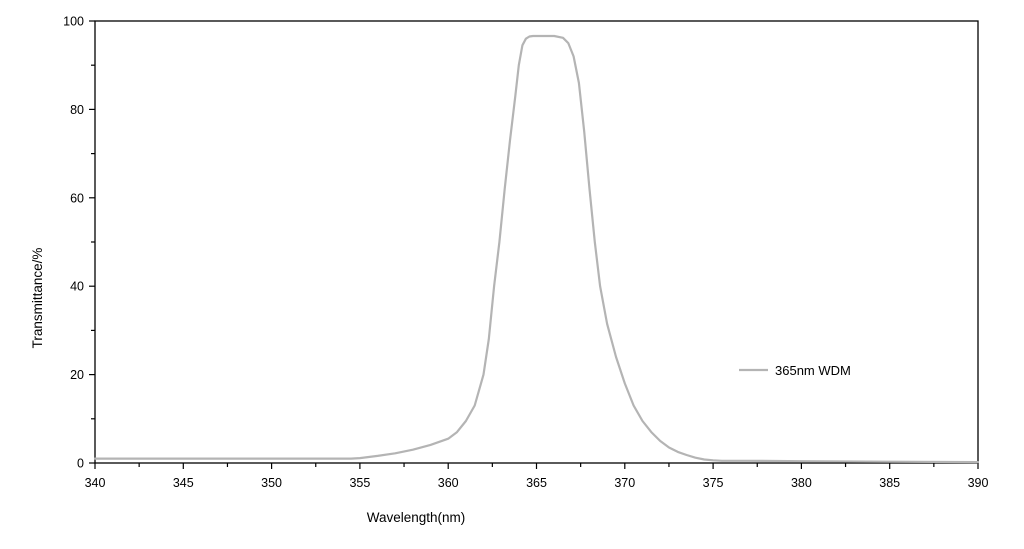  What do you see at coordinates (801, 483) in the screenshot?
I see `x-tick-label: 380` at bounding box center [801, 483].